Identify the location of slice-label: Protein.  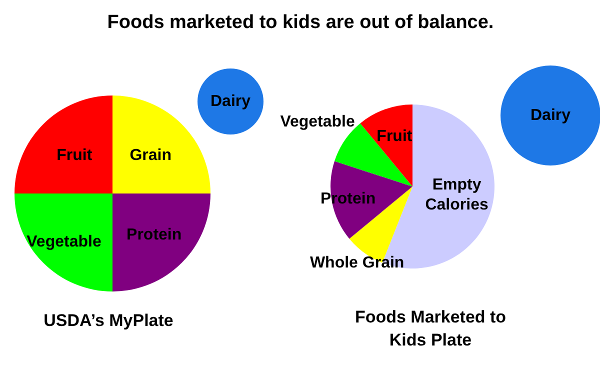
(154, 235).